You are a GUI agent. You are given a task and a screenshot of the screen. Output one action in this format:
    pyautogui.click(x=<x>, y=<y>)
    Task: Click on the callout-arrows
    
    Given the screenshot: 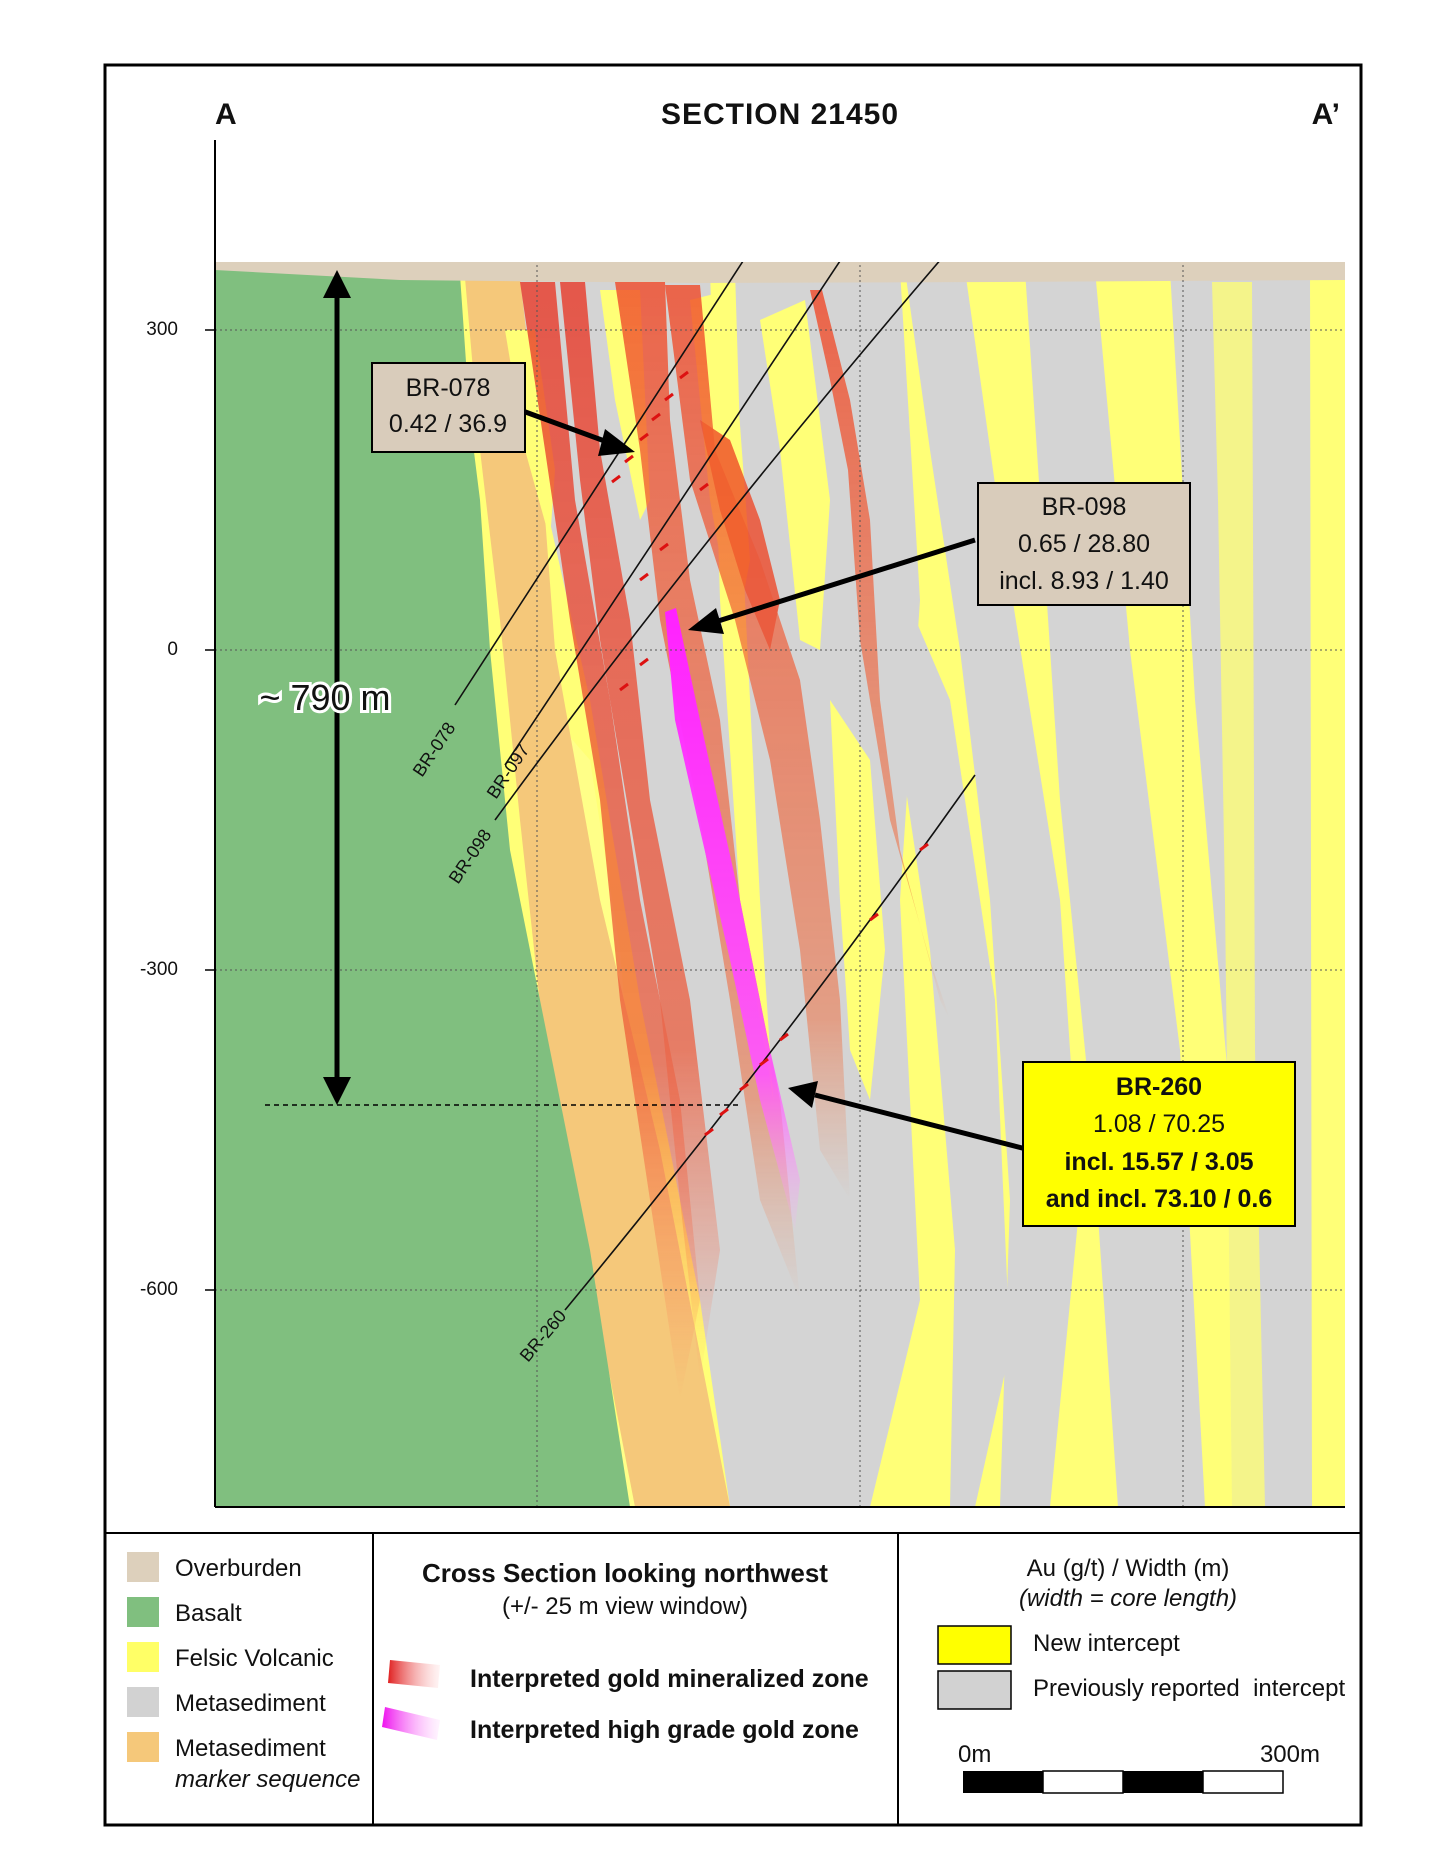 What is the action you would take?
    pyautogui.click(x=775, y=780)
    